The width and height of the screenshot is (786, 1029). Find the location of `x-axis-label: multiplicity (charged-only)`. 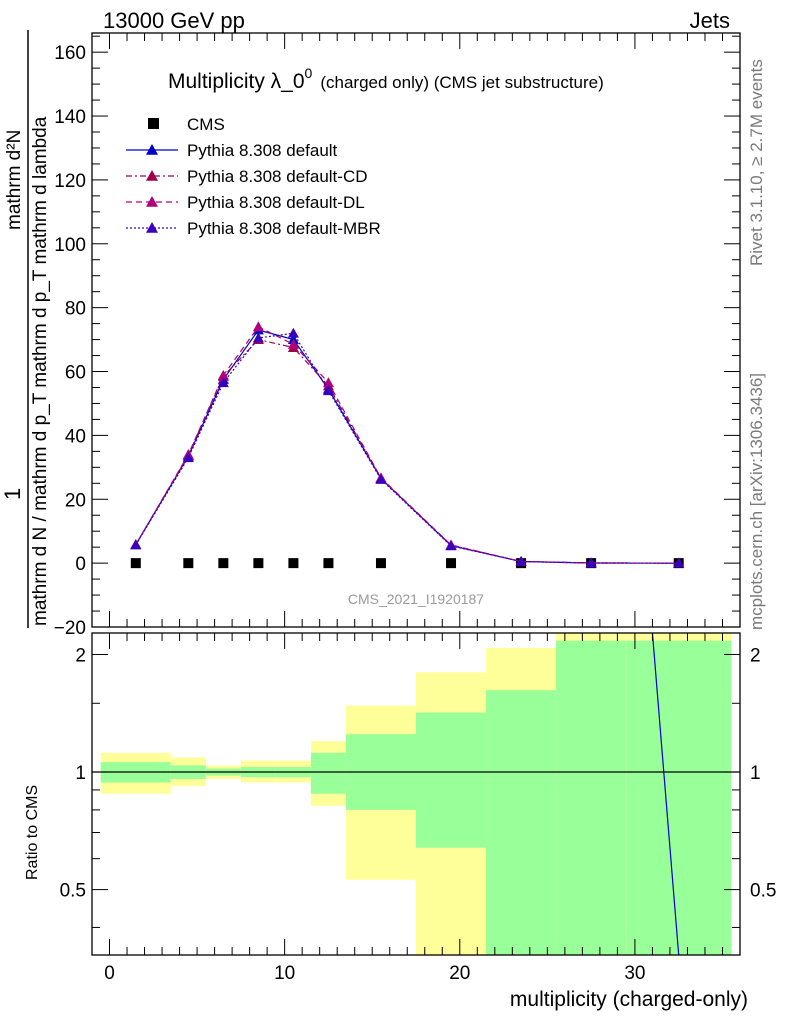

x-axis-label: multiplicity (charged-only) is located at coordinates (629, 999).